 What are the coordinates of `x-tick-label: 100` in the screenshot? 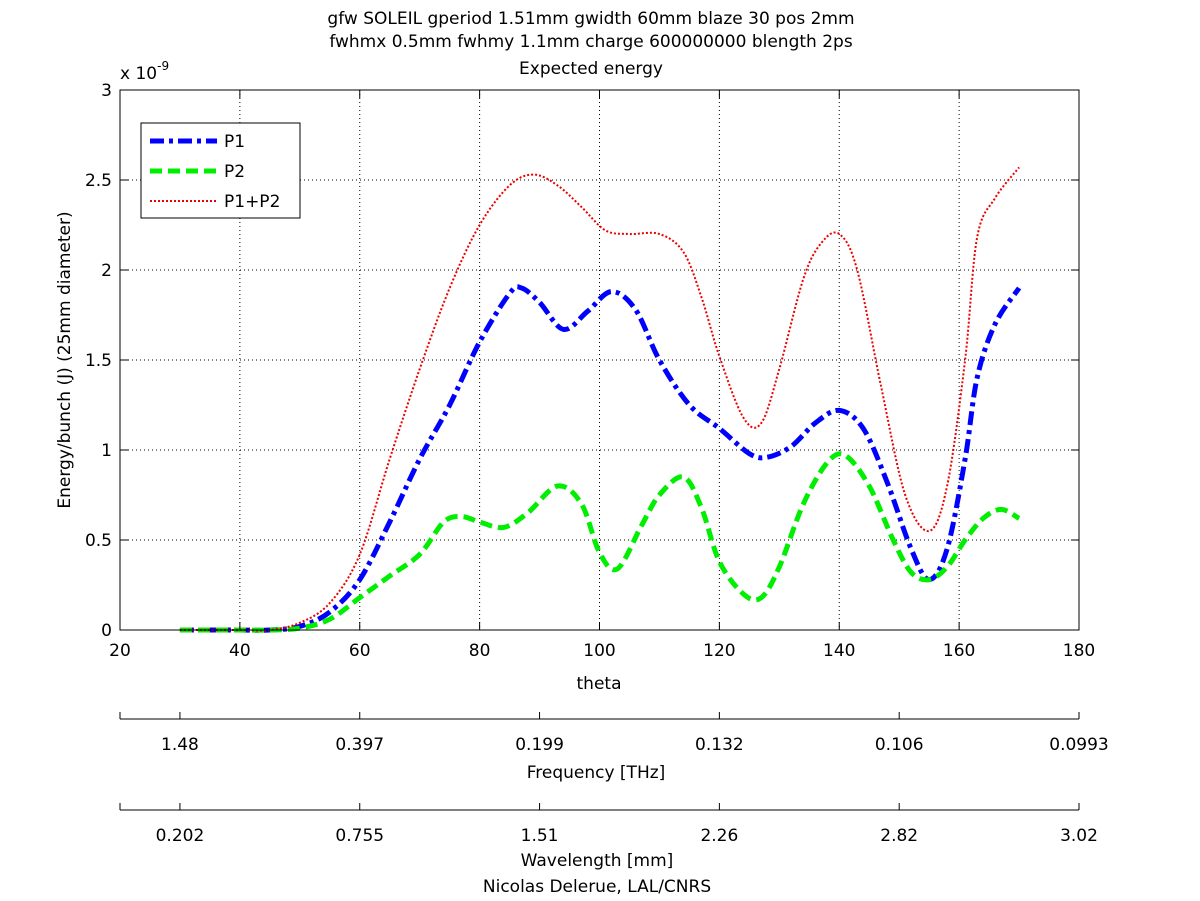 It's located at (599, 651).